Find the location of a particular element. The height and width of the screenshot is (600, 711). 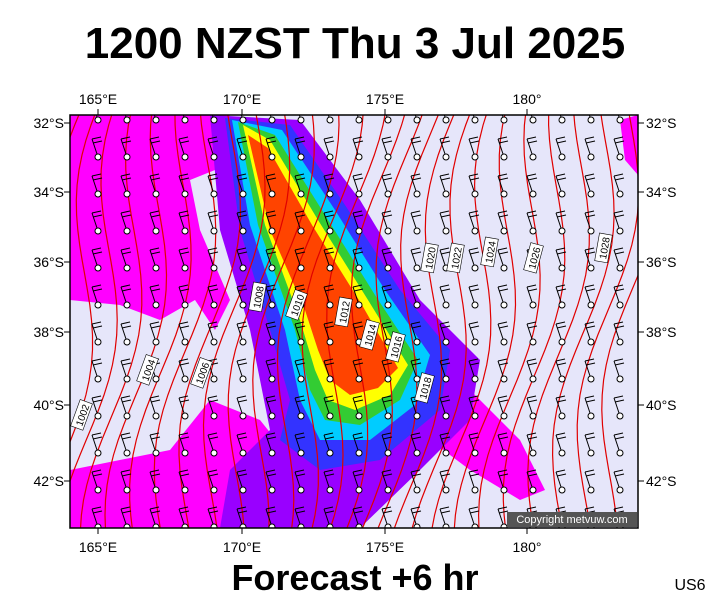

lon-label: 170°E is located at coordinates (242, 99).